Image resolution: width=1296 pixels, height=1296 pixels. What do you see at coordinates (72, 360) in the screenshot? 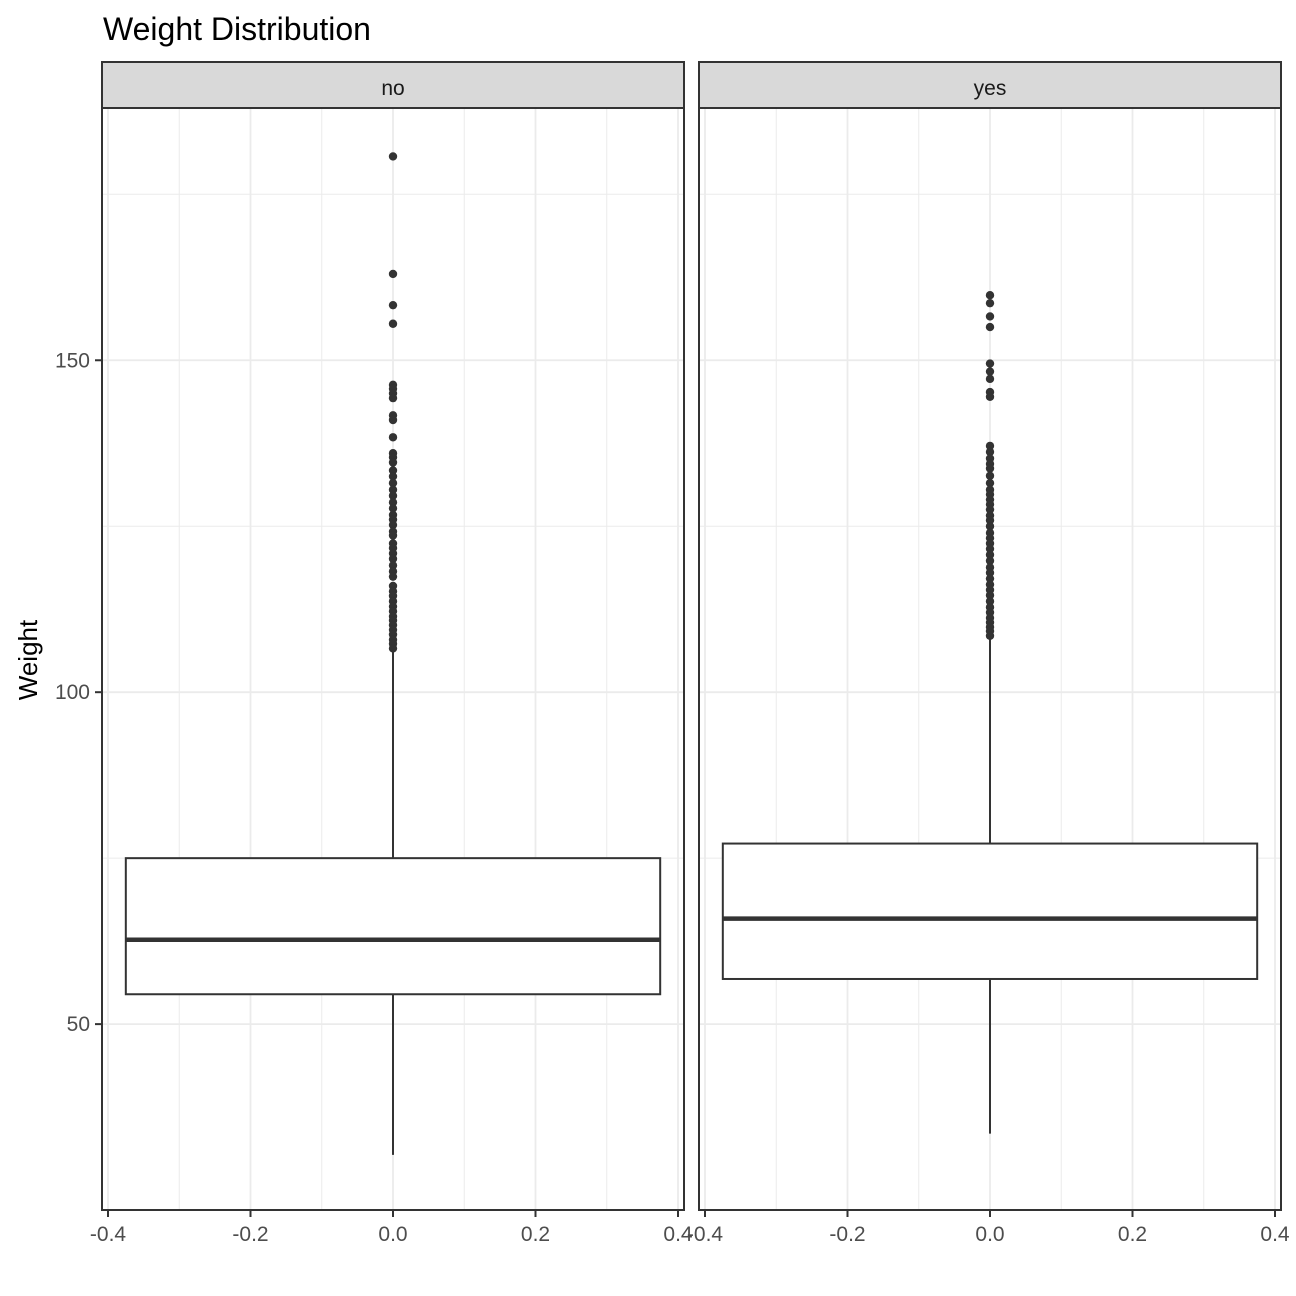
I see `y-tick-label: 150` at bounding box center [72, 360].